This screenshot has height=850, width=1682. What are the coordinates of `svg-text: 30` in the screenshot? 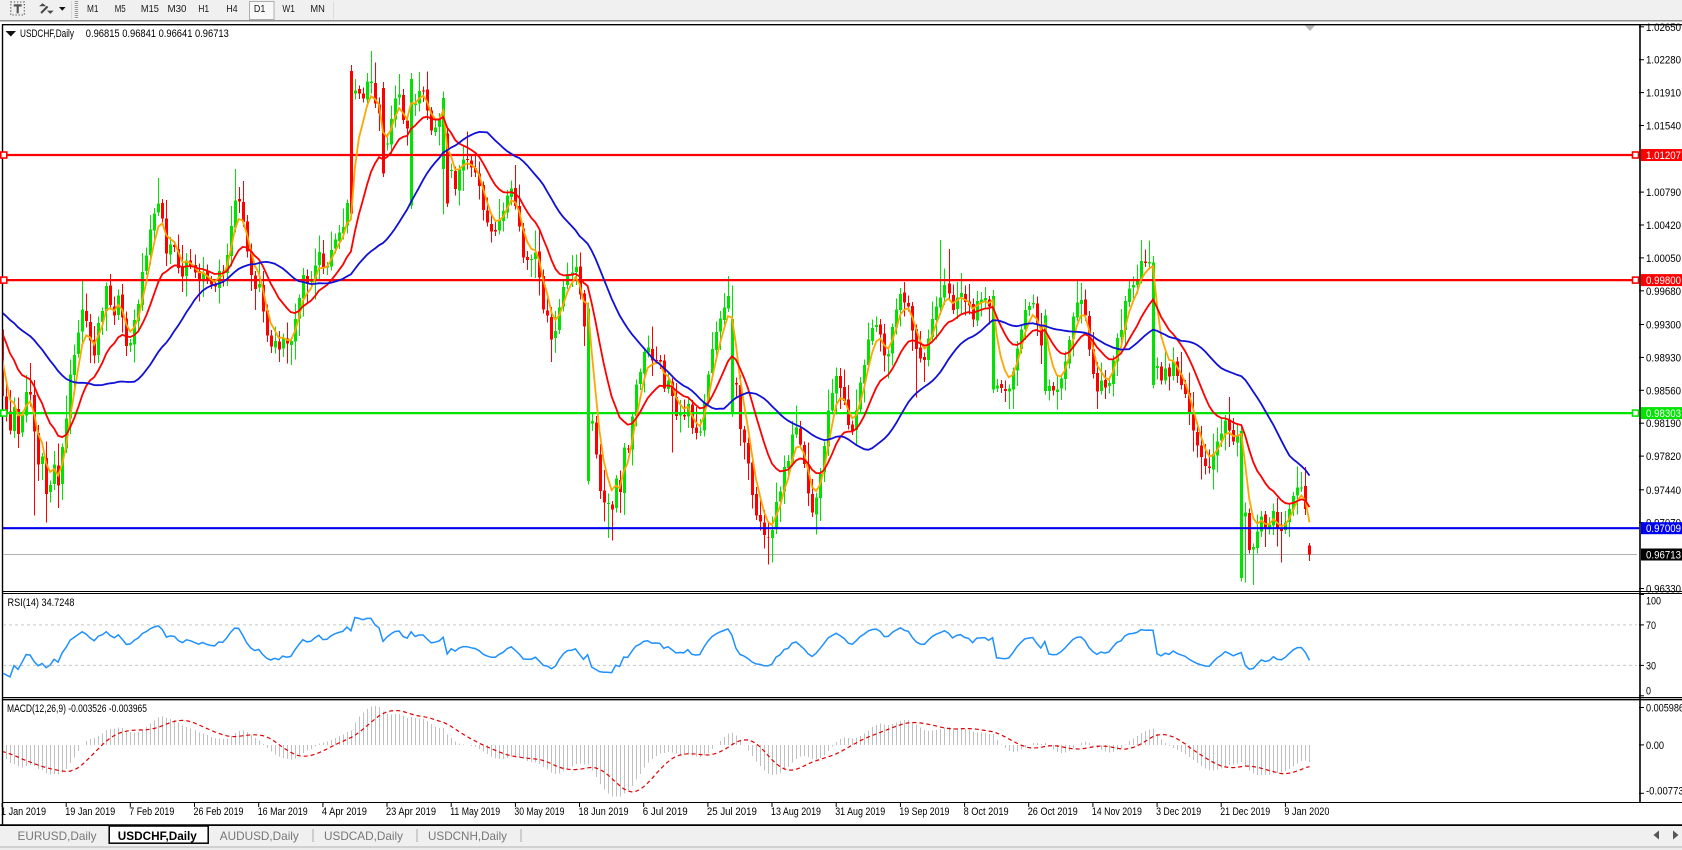 It's located at (1651, 666).